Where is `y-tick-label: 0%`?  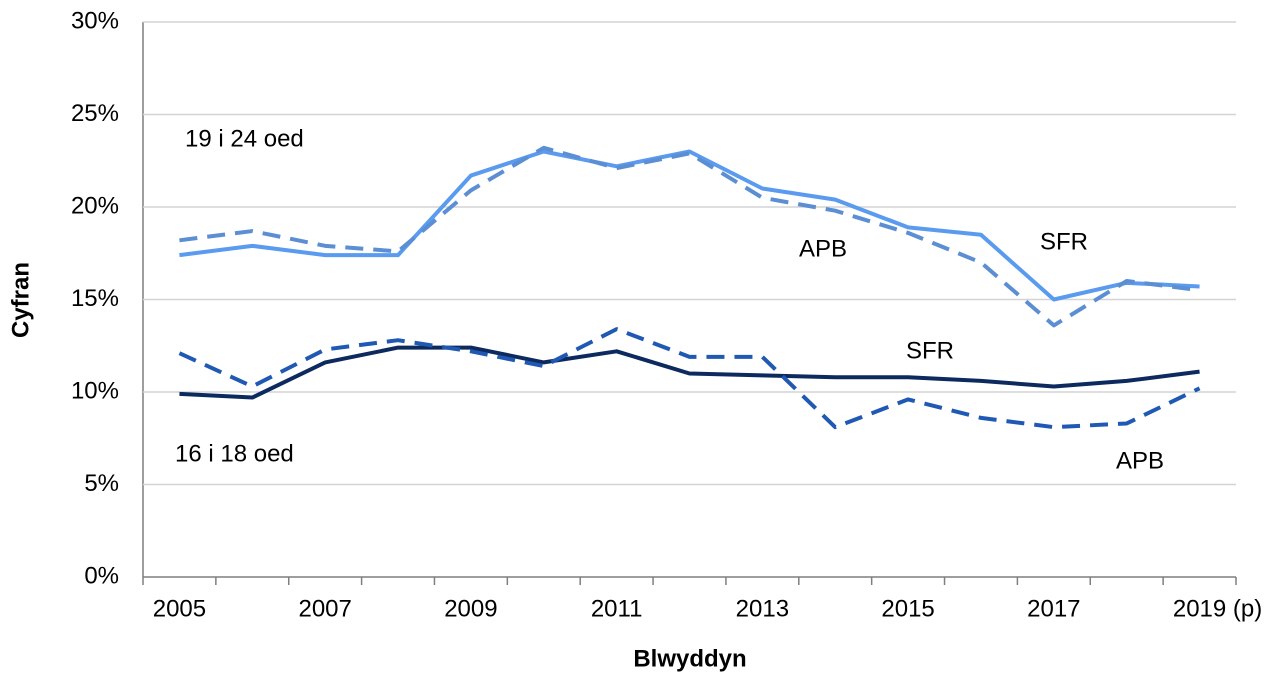
y-tick-label: 0% is located at coordinates (101, 575).